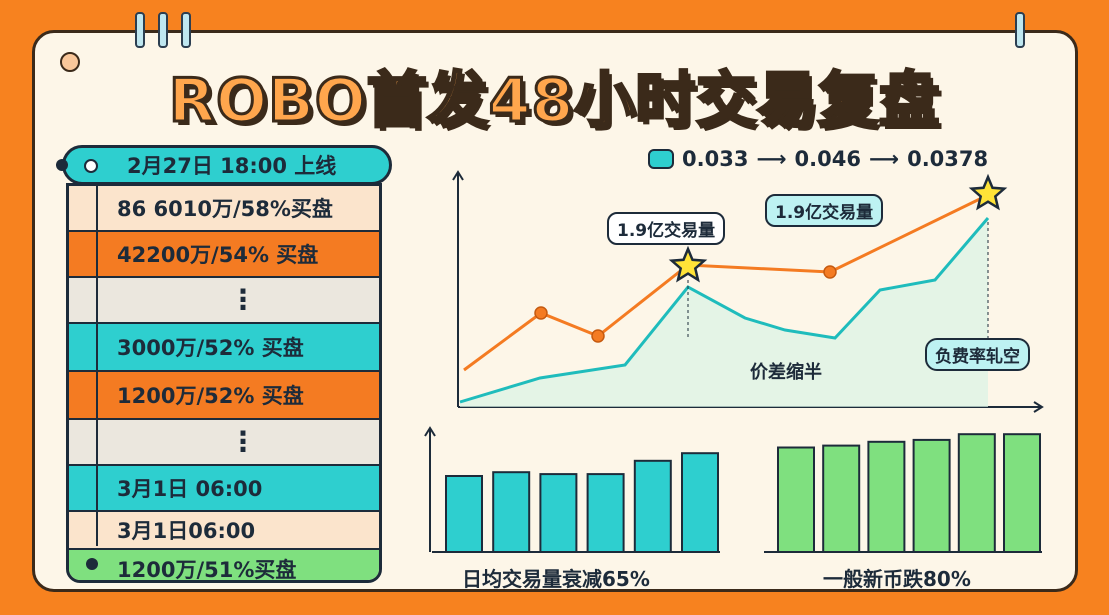 The height and width of the screenshot is (615, 1109). I want to click on timeline-header-label: 2月27日 18:00 上线, so click(232, 166).